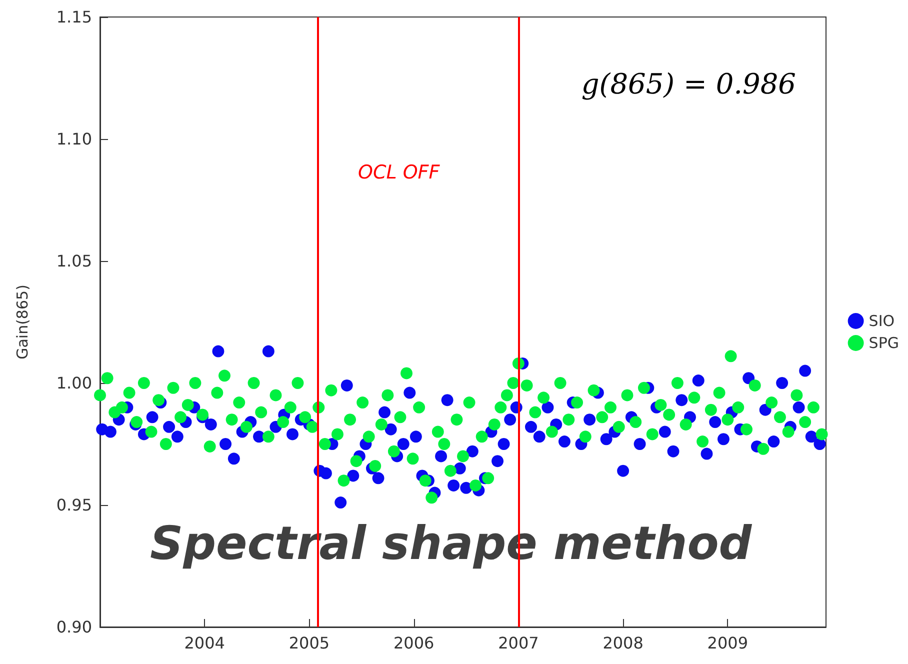 The width and height of the screenshot is (908, 664). I want to click on x-tick-label: 2005, so click(309, 643).